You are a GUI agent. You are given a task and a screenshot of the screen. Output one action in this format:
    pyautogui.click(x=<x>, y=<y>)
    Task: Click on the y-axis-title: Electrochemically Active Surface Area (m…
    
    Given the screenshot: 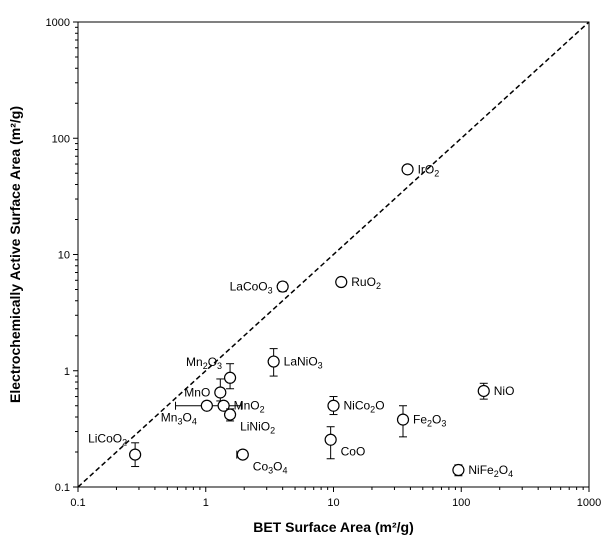 What is the action you would take?
    pyautogui.click(x=15, y=254)
    